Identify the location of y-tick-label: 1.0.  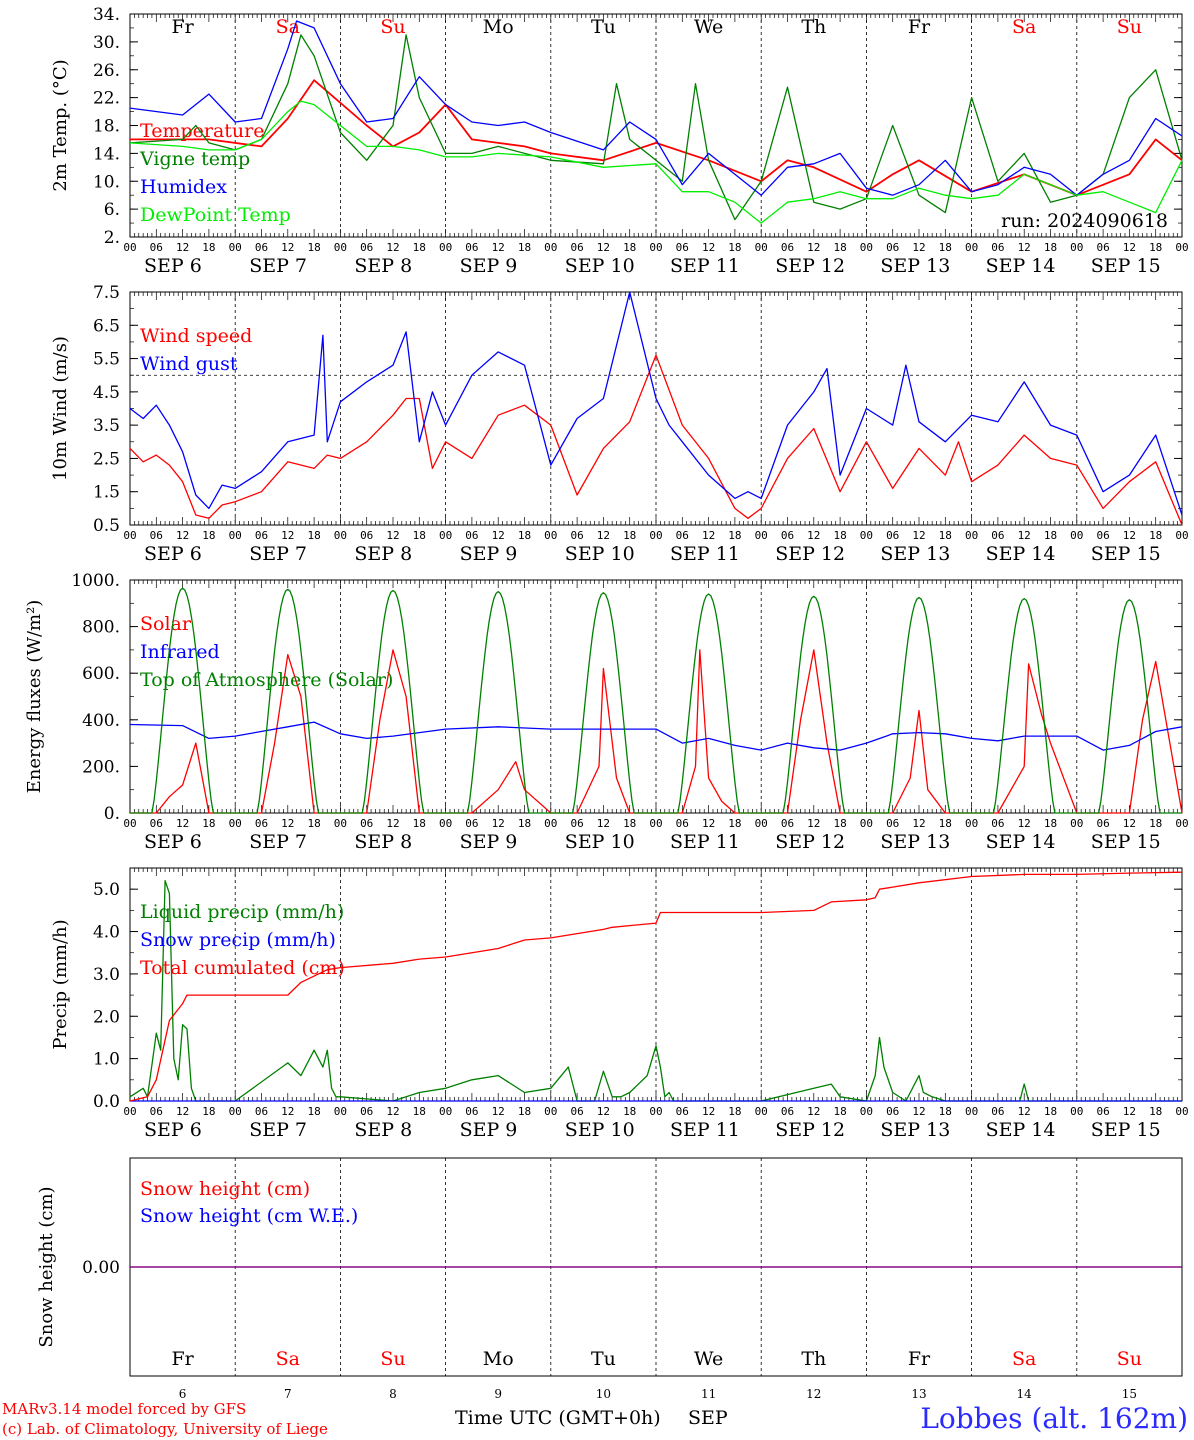
(106, 1060).